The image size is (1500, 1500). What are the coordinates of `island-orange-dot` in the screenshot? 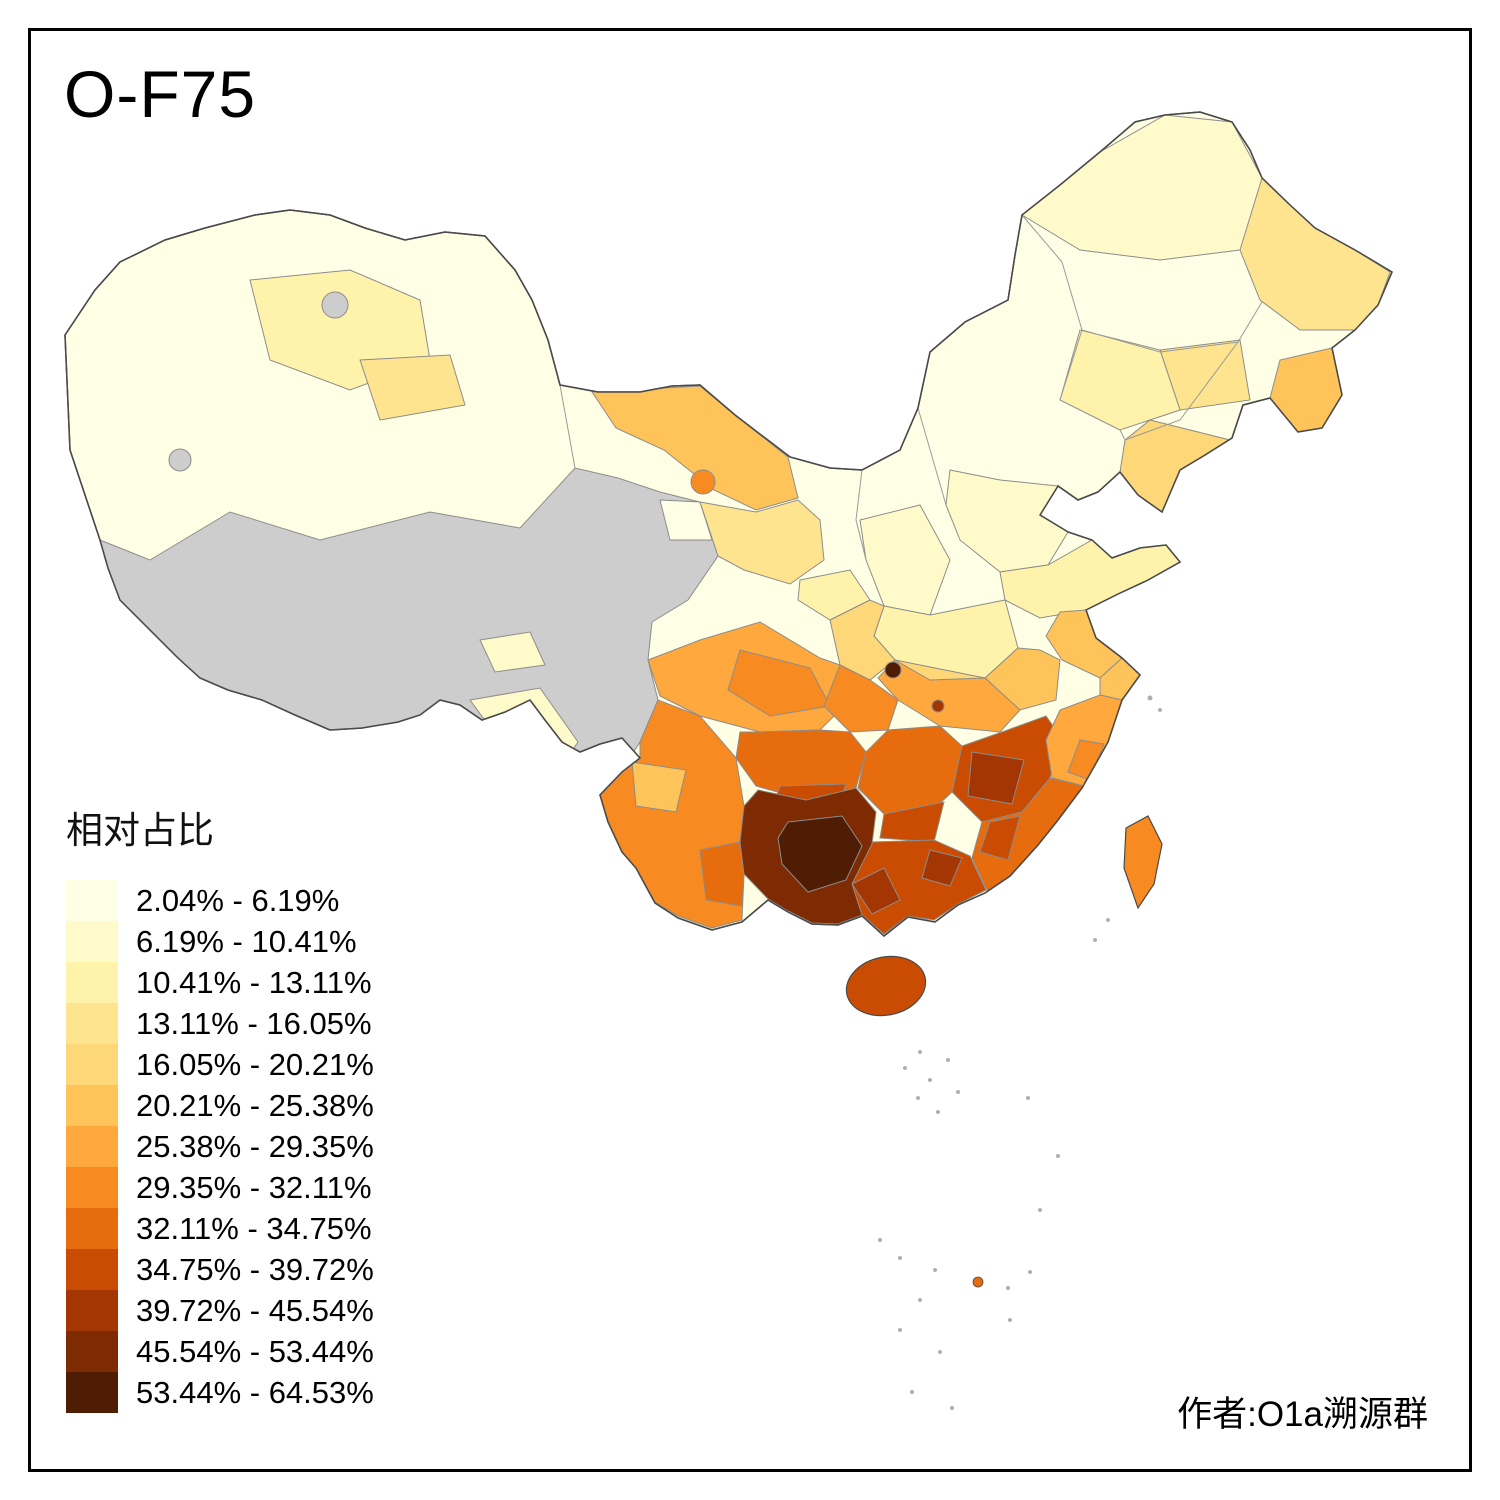 It's located at (978, 1282).